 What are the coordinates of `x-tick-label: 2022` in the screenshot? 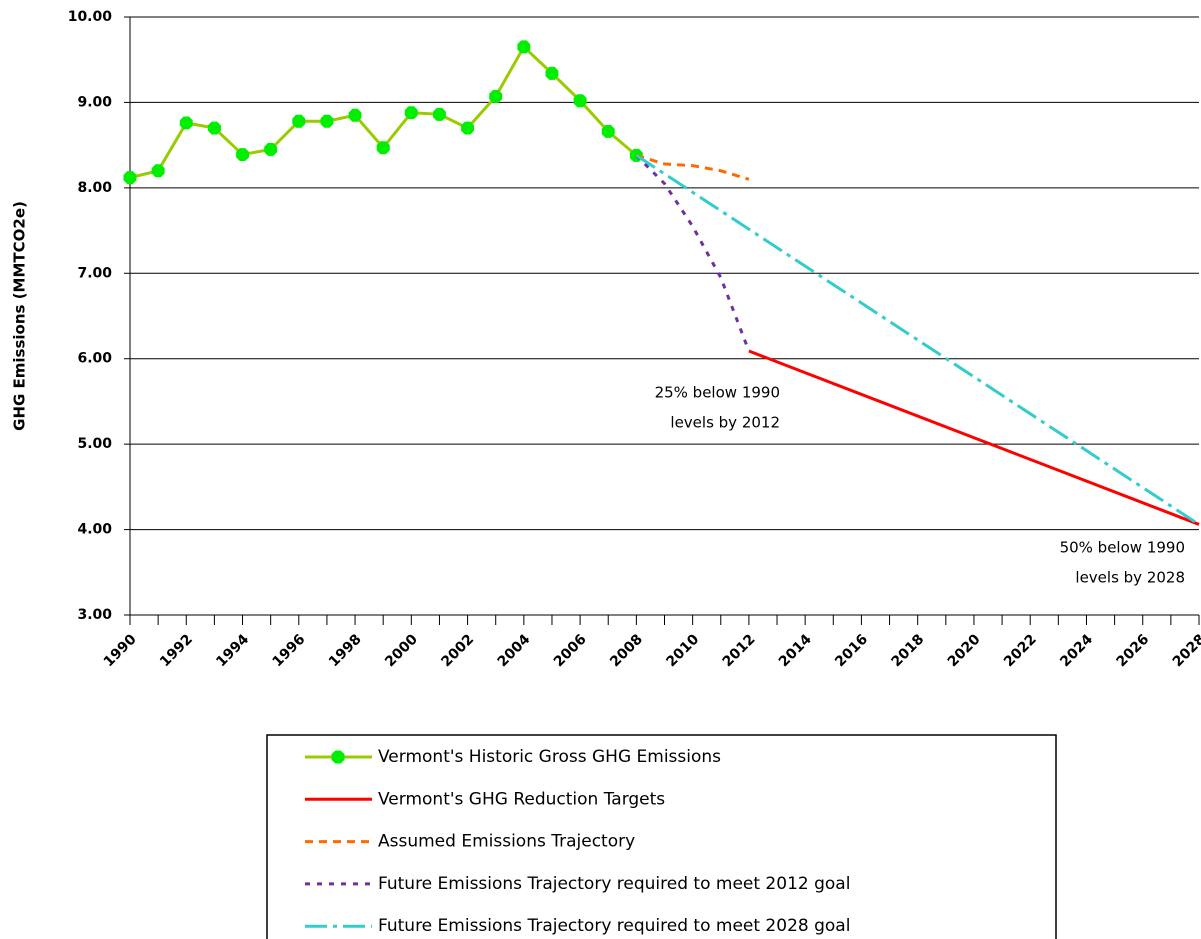 It's located at (1020, 650).